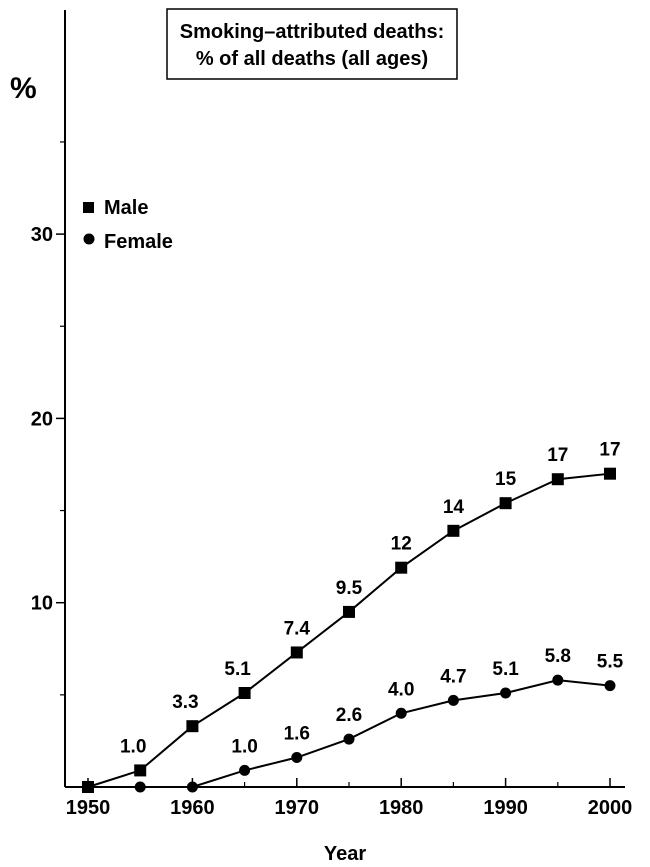 This screenshot has height=867, width=650. Describe the element at coordinates (609, 450) in the screenshot. I see `male-data-label-2000: 17` at that location.